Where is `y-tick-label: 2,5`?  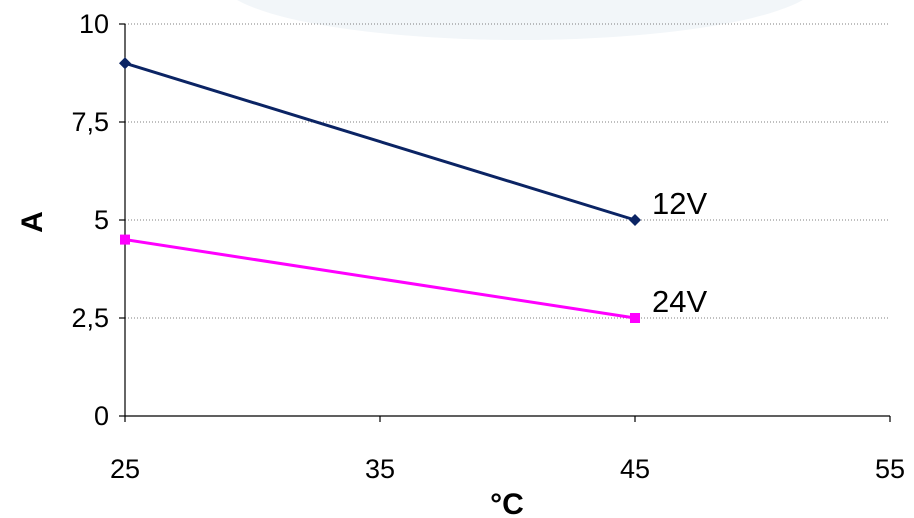
y-tick-label: 2,5 is located at coordinates (90, 318).